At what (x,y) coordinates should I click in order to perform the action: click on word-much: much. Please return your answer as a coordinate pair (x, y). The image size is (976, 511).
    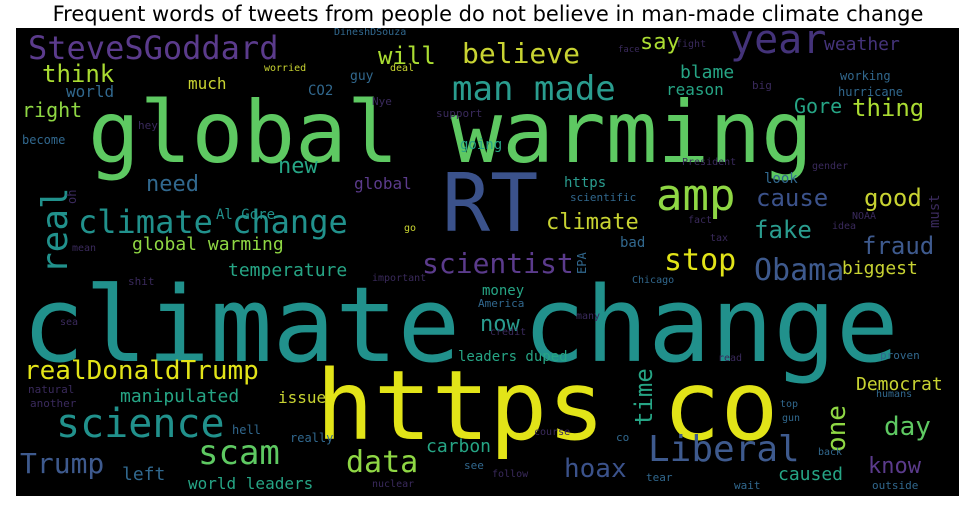
    Looking at the image, I should click on (207, 83).